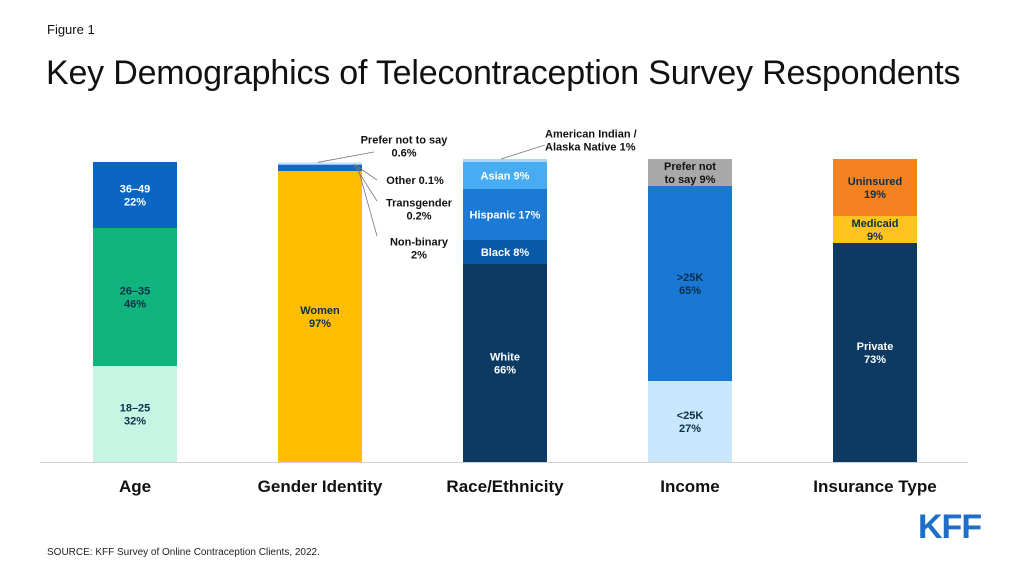 This screenshot has width=1024, height=576. Describe the element at coordinates (591, 141) in the screenshot. I see `data-label-2-4: American Indian / Alaska Native 1%` at that location.